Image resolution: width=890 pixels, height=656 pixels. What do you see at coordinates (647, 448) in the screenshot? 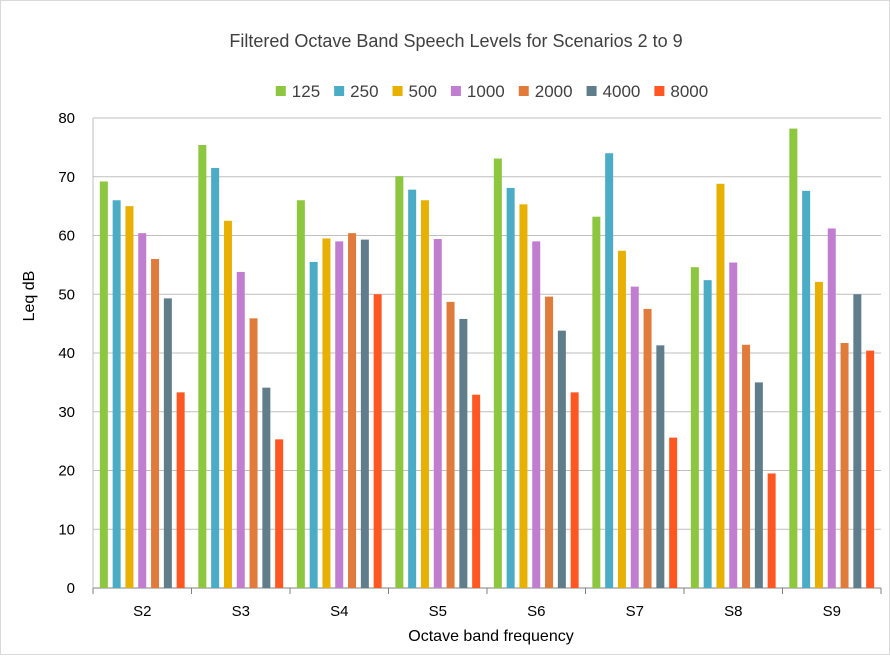
I see `bar-s7-2000` at bounding box center [647, 448].